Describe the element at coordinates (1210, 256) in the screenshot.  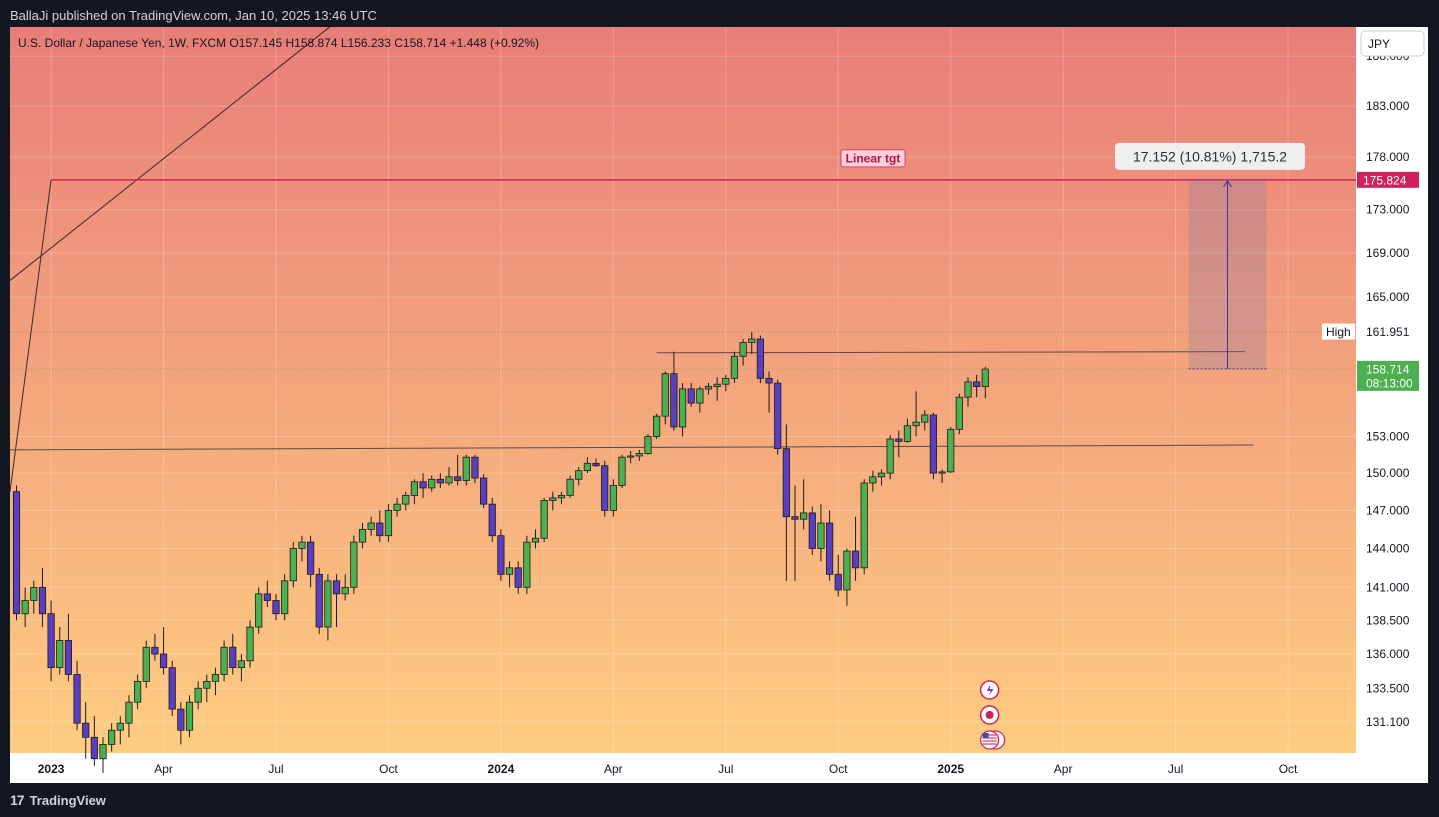
I see `measure-tool: 17.152 (10.81%) 1,715.2` at that location.